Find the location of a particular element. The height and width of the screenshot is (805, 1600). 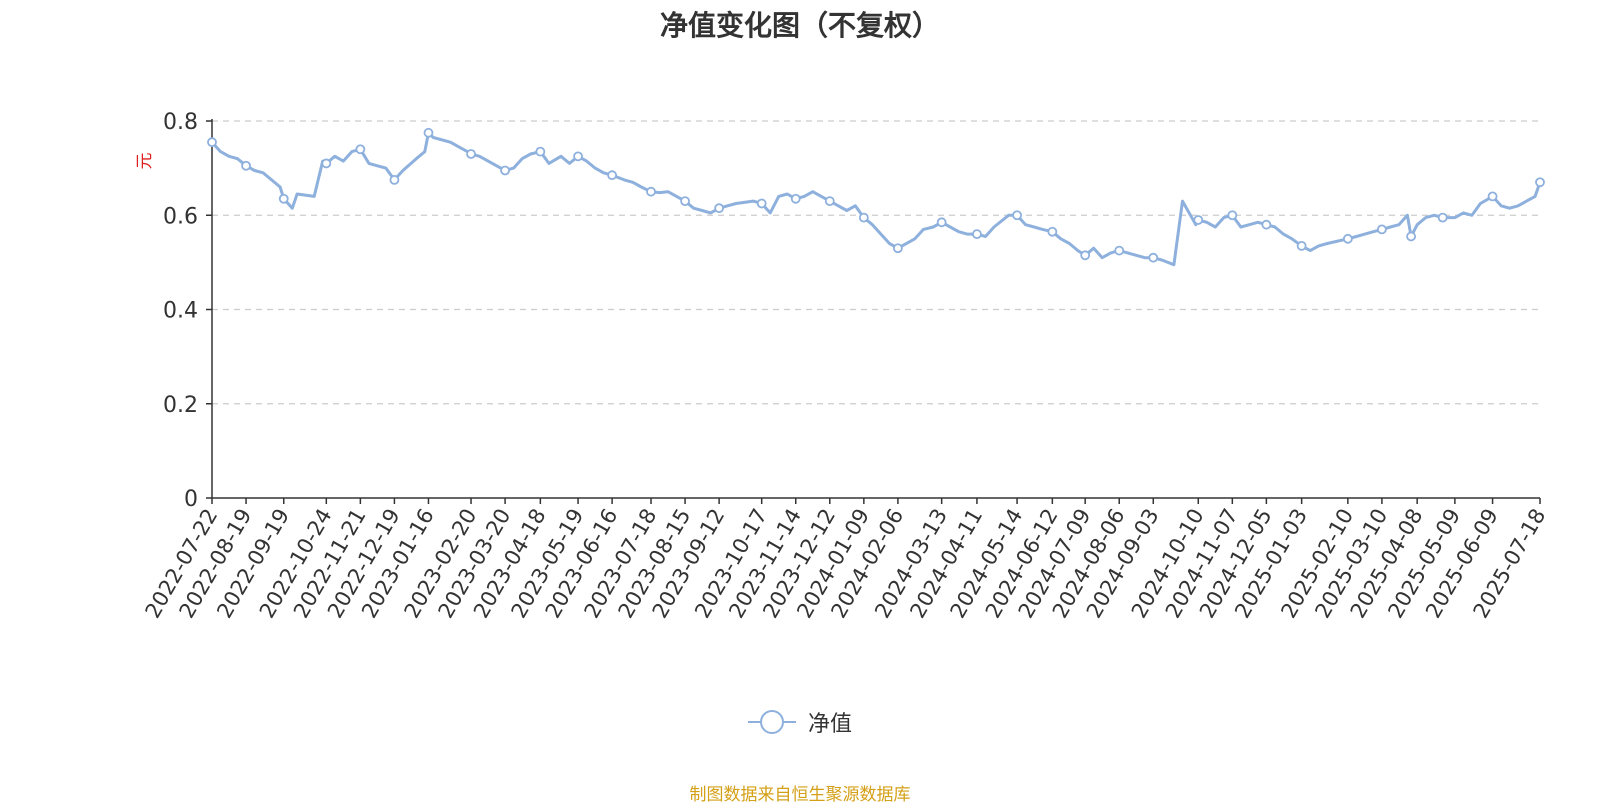

legend: 净值 is located at coordinates (800, 722).